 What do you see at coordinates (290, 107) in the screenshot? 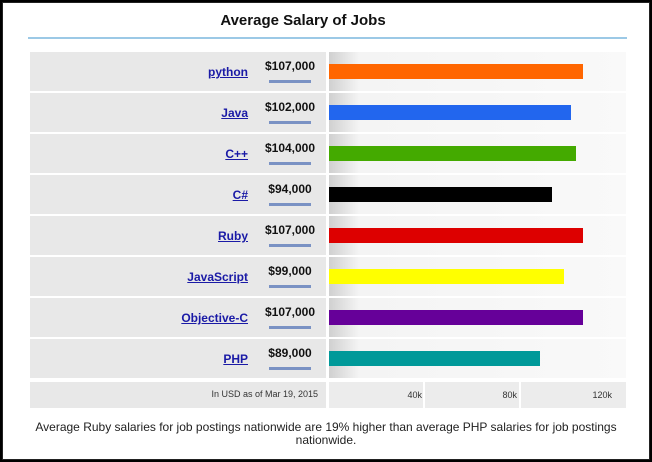
I see `data-label: $102,000` at bounding box center [290, 107].